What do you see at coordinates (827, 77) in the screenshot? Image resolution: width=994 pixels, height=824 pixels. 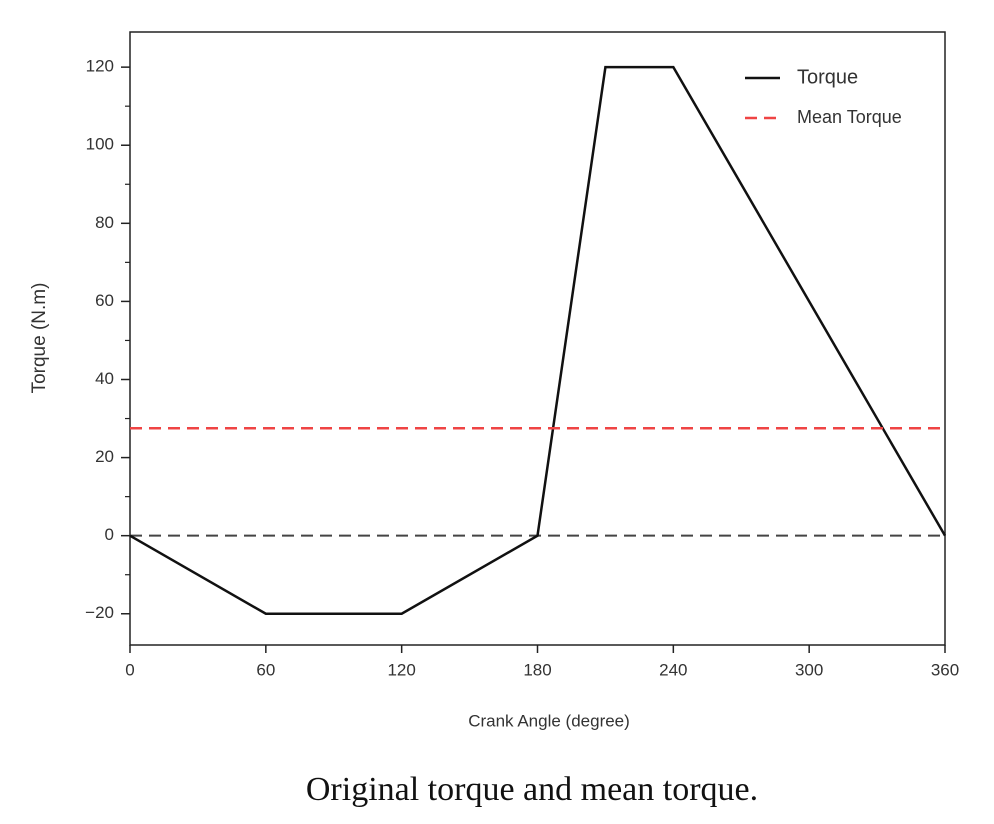 I see `legend-label: Torque` at bounding box center [827, 77].